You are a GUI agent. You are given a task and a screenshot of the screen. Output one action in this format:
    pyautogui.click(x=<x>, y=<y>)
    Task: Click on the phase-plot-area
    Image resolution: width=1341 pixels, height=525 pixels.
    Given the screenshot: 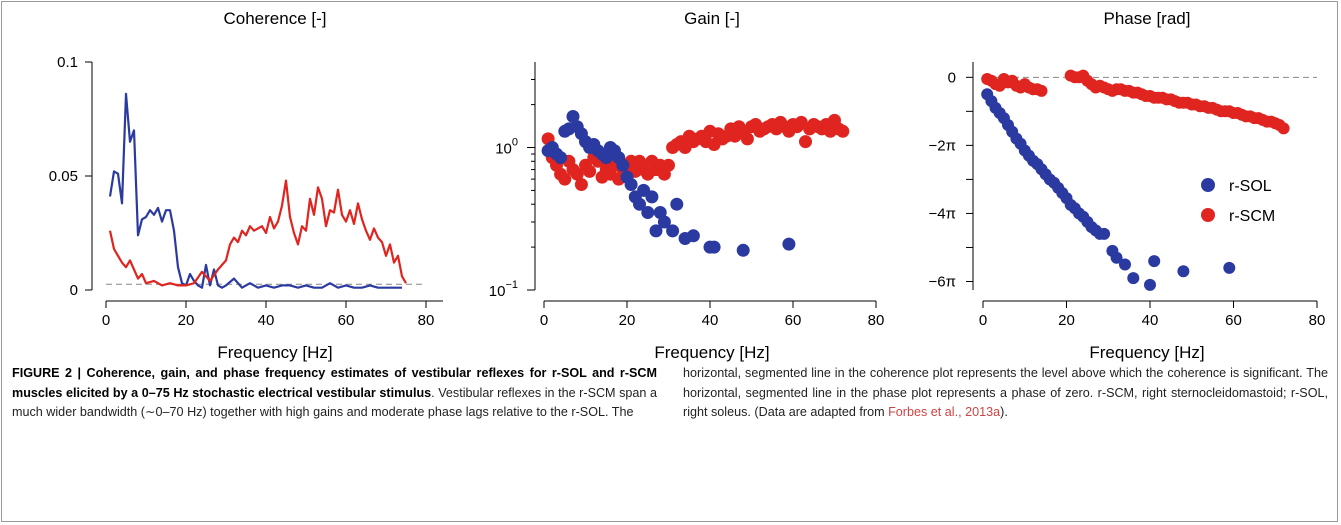 What is the action you would take?
    pyautogui.click(x=1149, y=180)
    